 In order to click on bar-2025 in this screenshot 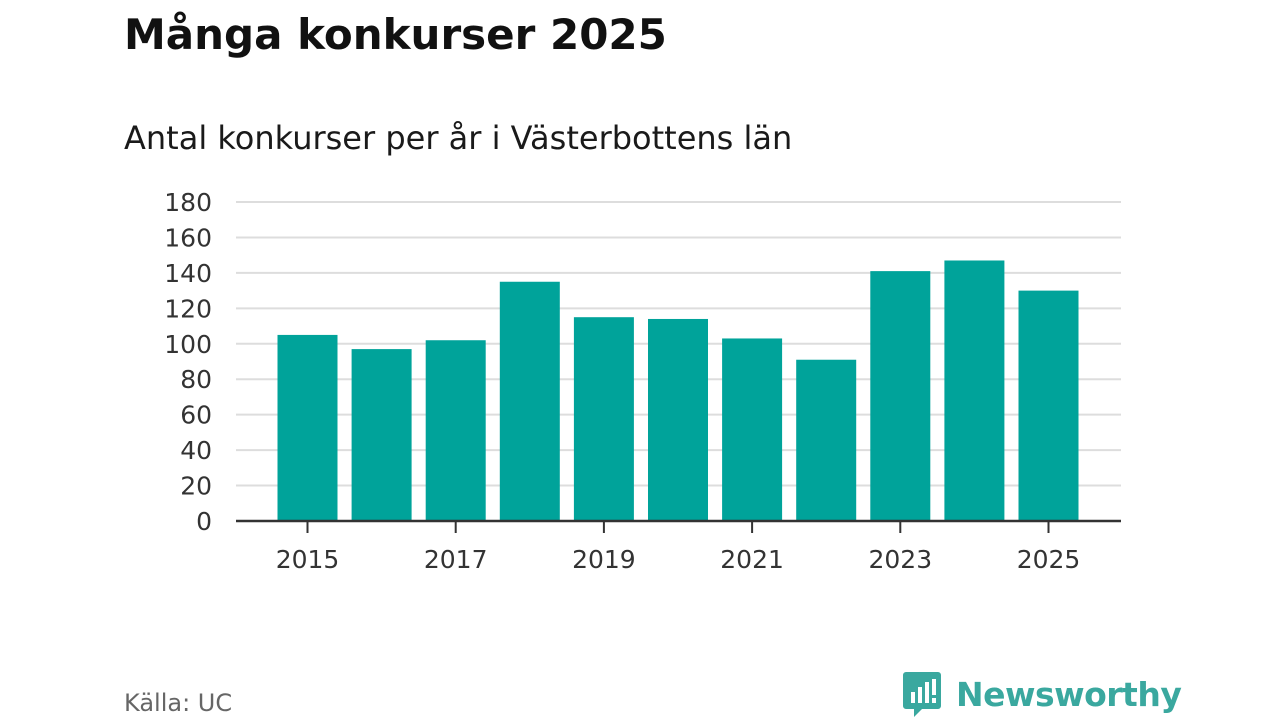, I will do `click(1048, 405)`.